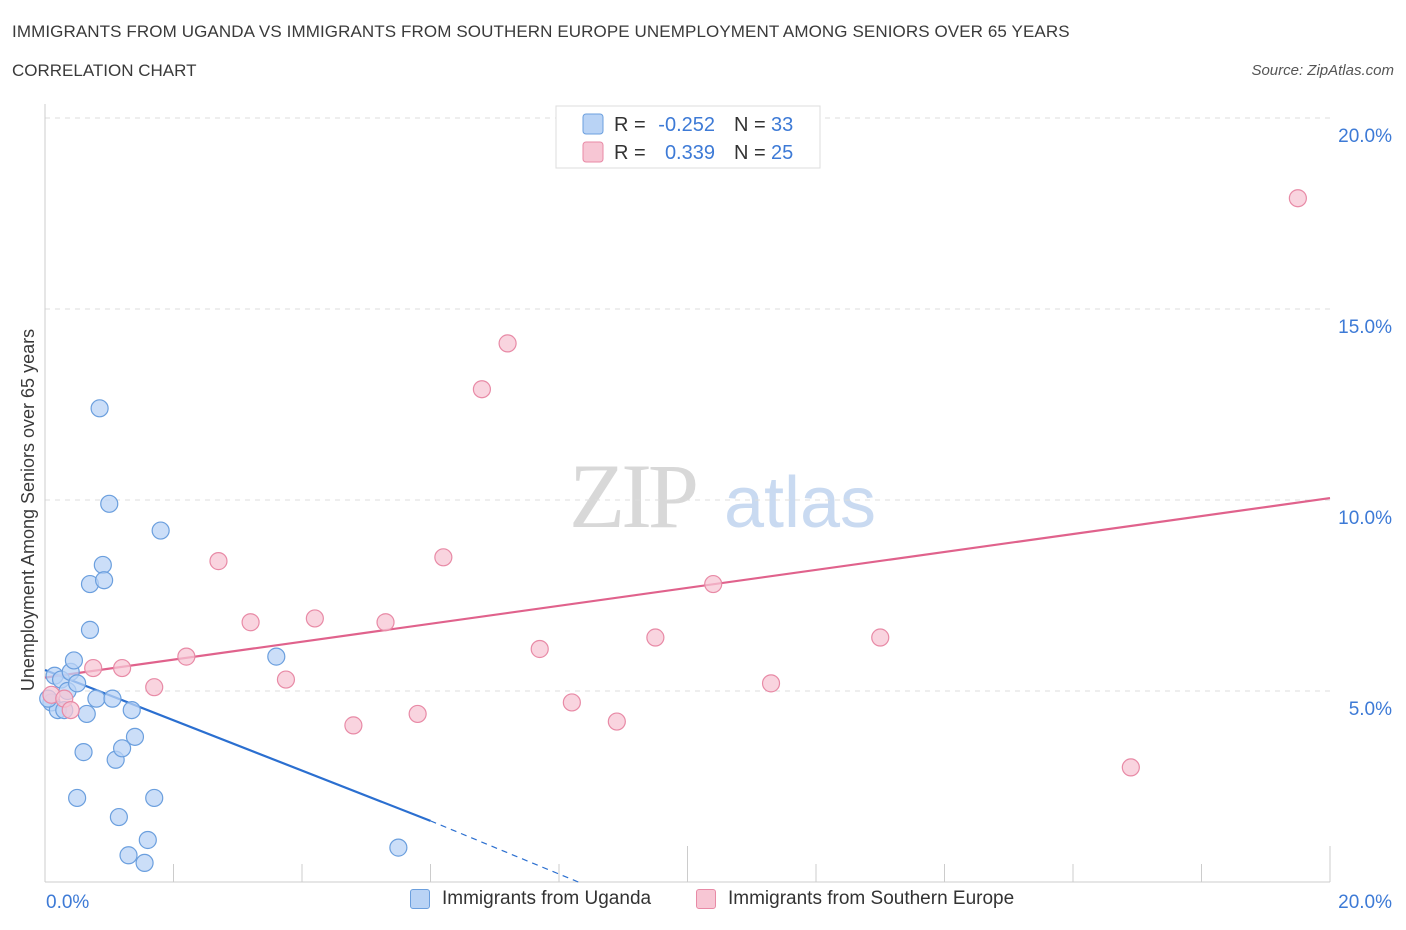  Describe the element at coordinates (1365, 327) in the screenshot. I see `y-tick-label-2: 15.0%` at that location.